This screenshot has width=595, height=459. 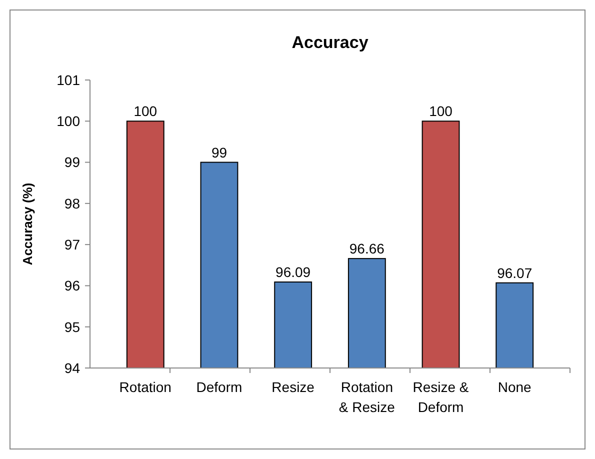 What do you see at coordinates (72, 326) in the screenshot?
I see `y-tick-label: 95` at bounding box center [72, 326].